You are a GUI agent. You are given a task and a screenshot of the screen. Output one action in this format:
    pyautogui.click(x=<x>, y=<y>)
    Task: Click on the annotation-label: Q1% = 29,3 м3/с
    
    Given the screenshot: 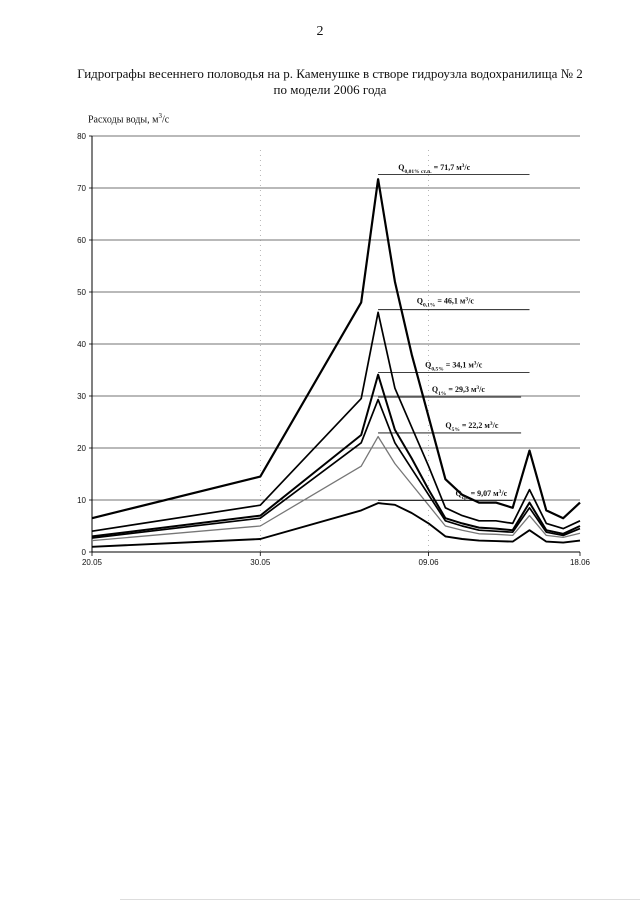 What is the action you would take?
    pyautogui.click(x=458, y=391)
    